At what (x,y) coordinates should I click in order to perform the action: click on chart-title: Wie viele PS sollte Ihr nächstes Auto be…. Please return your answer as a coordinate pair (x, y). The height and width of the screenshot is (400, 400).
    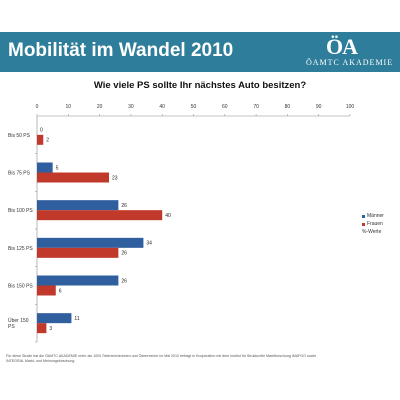
    Looking at the image, I should click on (200, 85).